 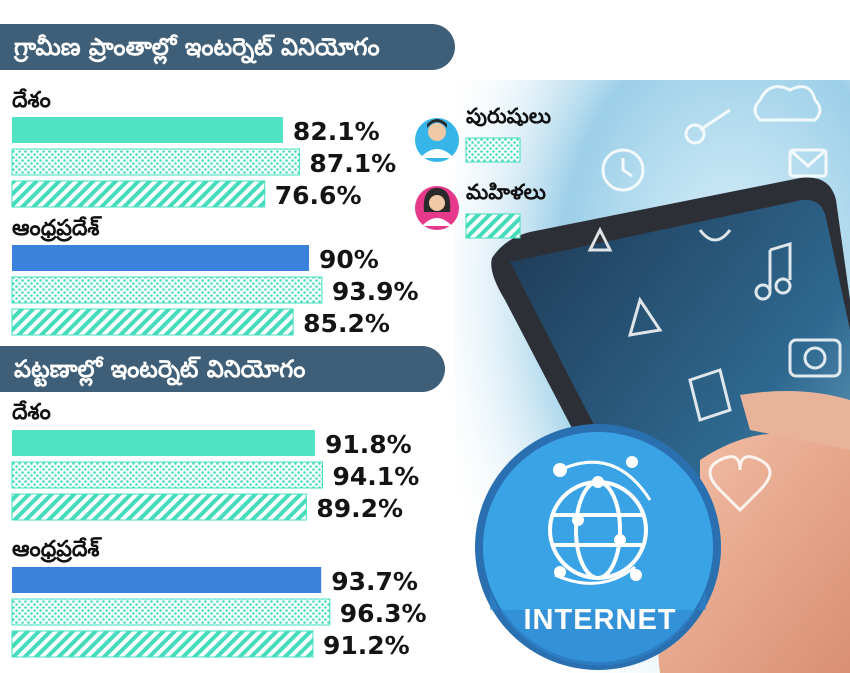 I want to click on mail-icon, so click(x=808, y=163).